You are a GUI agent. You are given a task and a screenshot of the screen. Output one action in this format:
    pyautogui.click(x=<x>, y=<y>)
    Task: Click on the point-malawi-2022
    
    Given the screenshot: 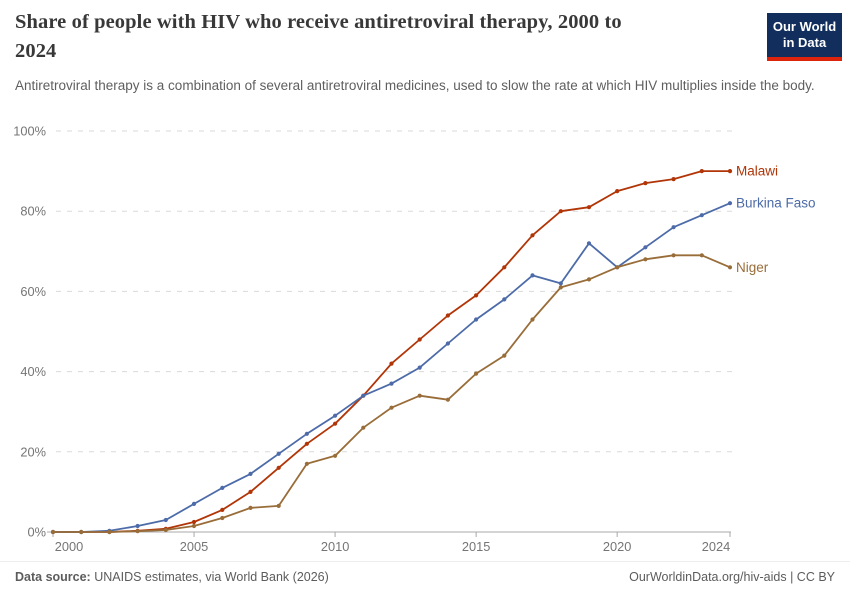 What is the action you would take?
    pyautogui.click(x=673, y=179)
    